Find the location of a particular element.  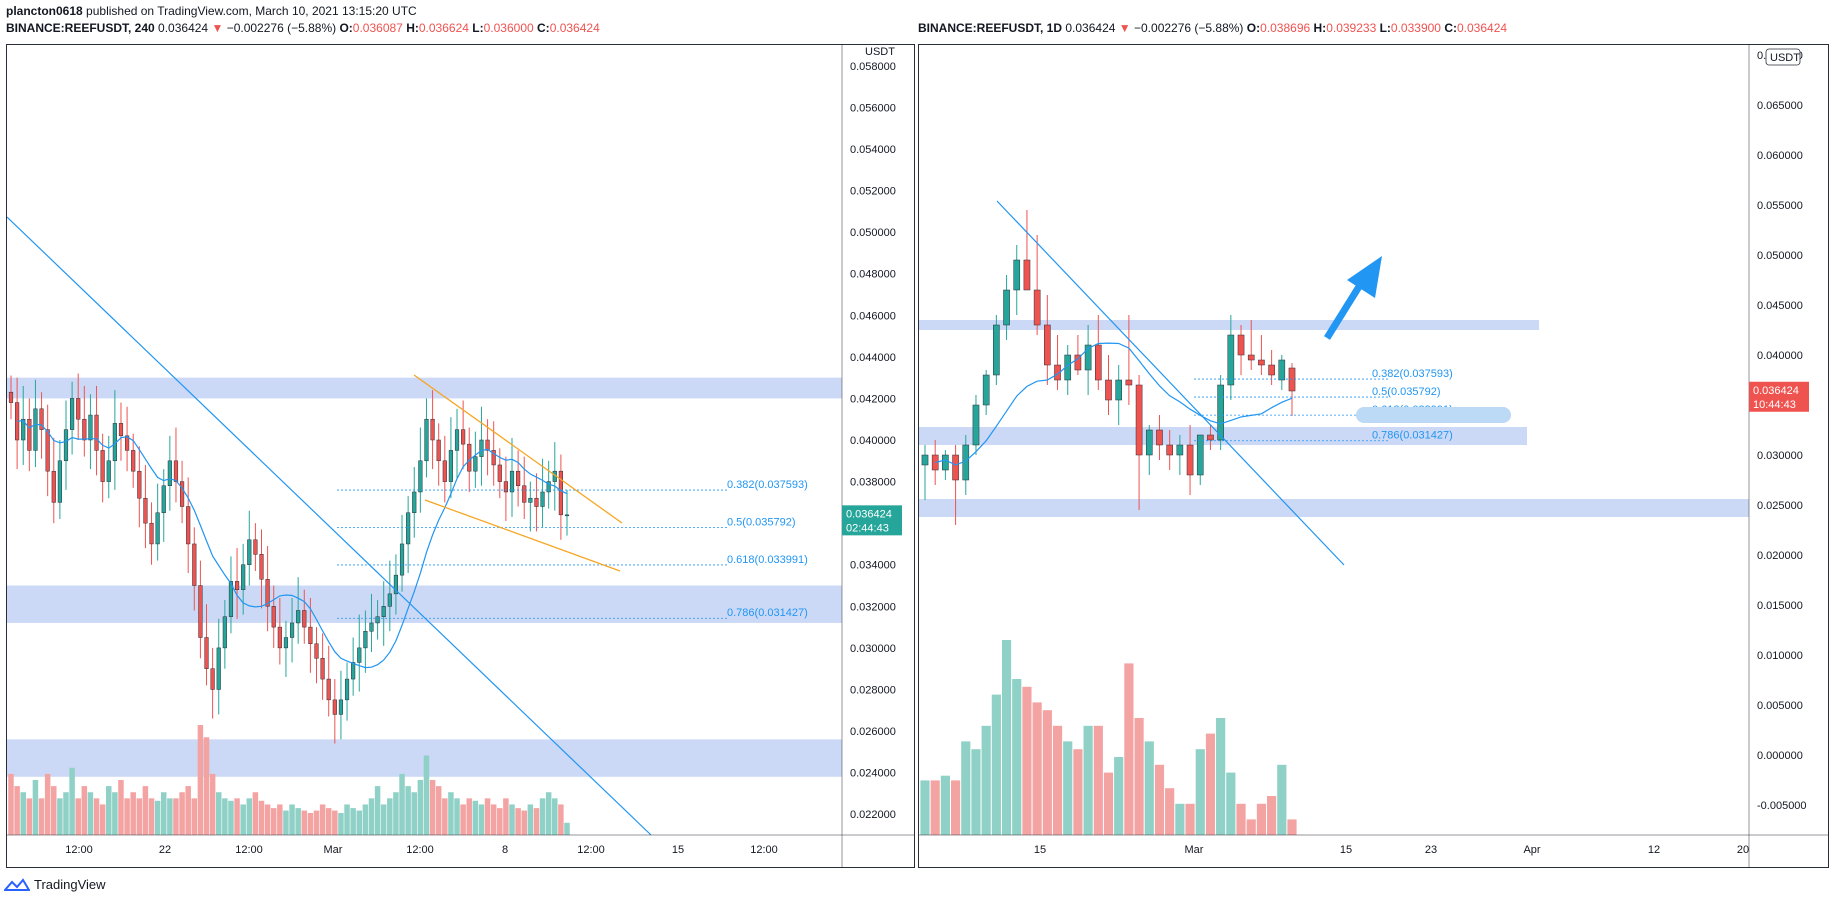

y-tick-label: 0.040000 is located at coordinates (873, 441).